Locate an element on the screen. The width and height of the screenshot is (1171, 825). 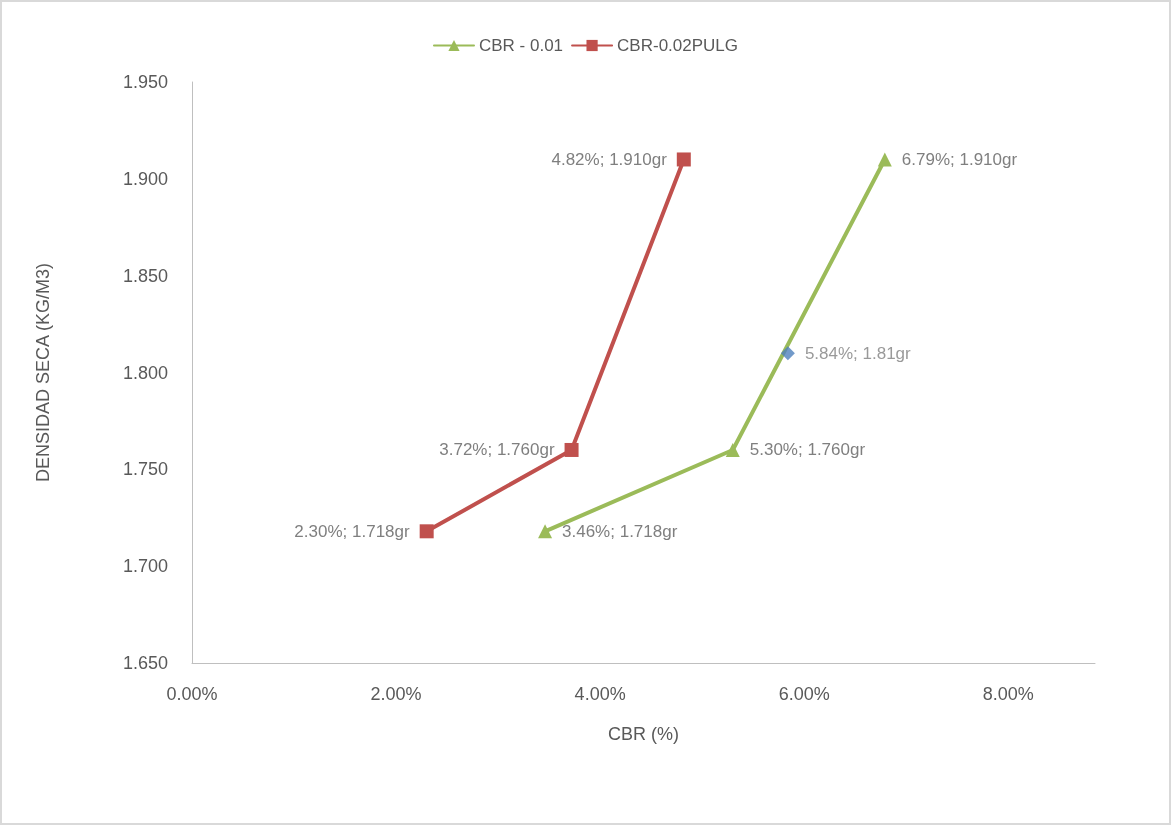
x-tick-label: 4.00% is located at coordinates (600, 694).